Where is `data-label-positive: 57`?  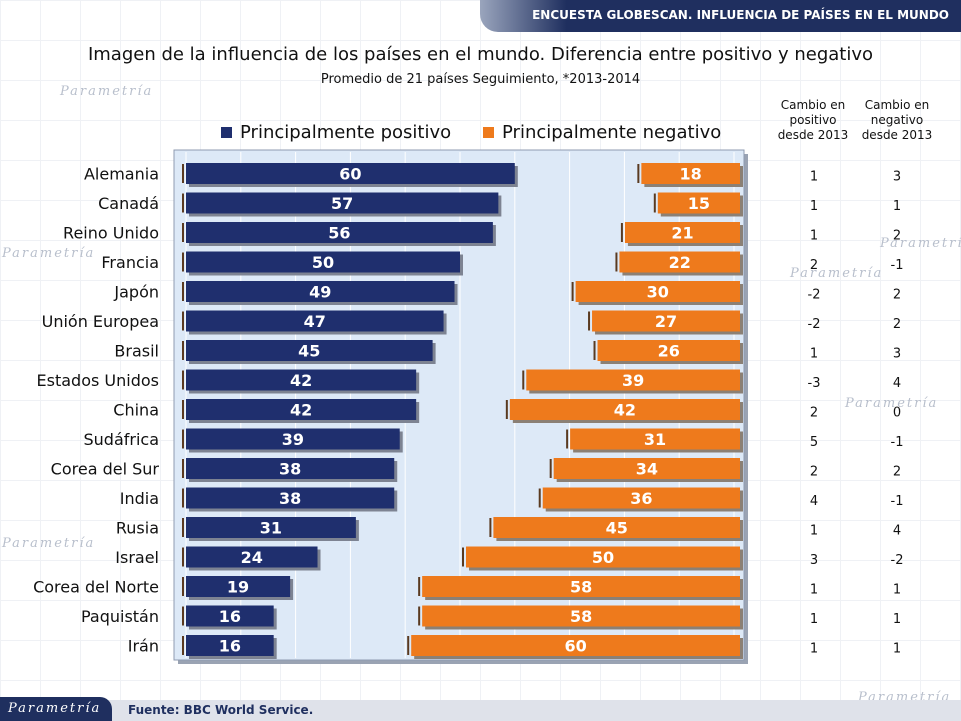 data-label-positive: 57 is located at coordinates (342, 203).